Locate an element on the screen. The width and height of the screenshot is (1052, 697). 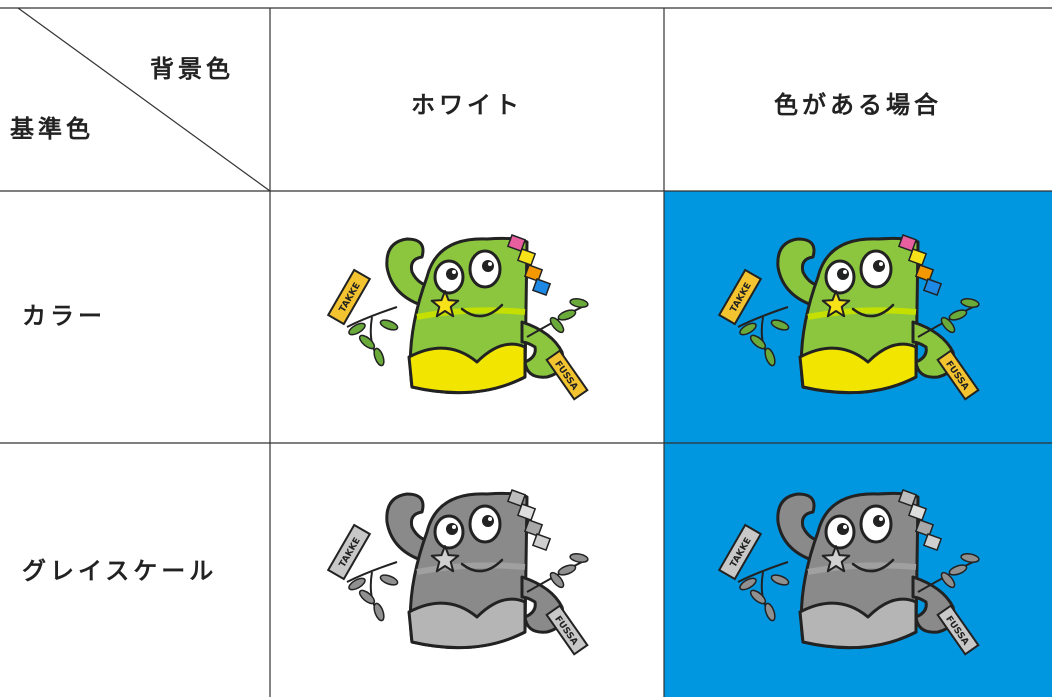
row-header: カラー is located at coordinates (64, 316).